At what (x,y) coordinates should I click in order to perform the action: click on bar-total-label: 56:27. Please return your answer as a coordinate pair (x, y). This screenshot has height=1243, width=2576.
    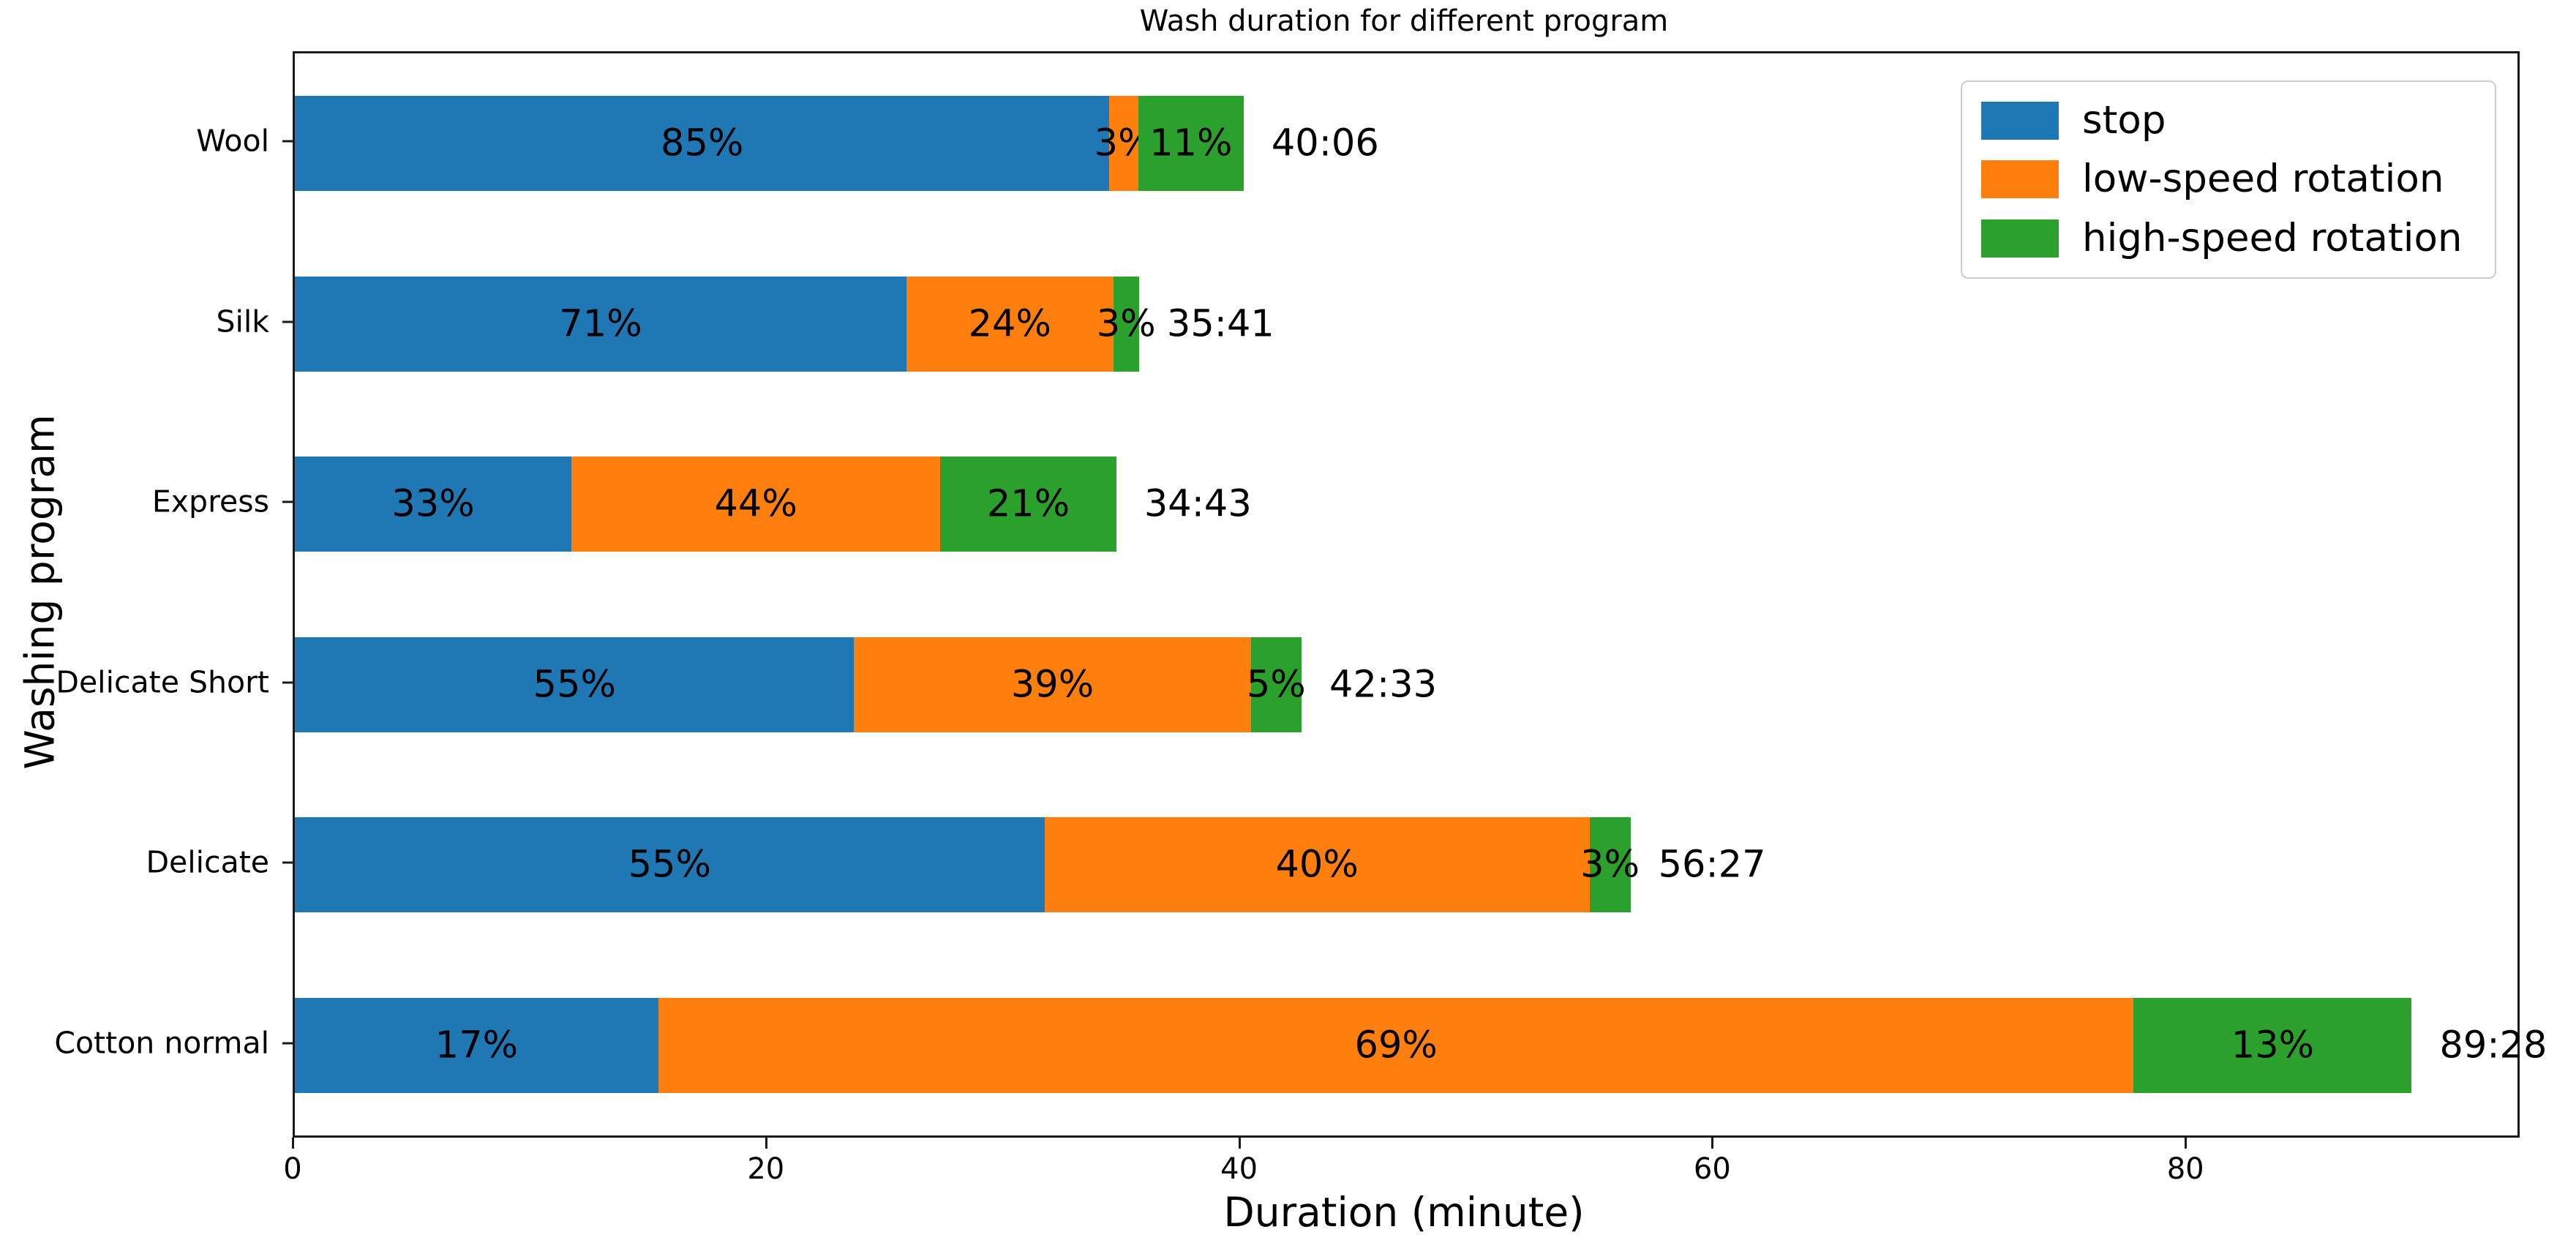
    Looking at the image, I should click on (1712, 865).